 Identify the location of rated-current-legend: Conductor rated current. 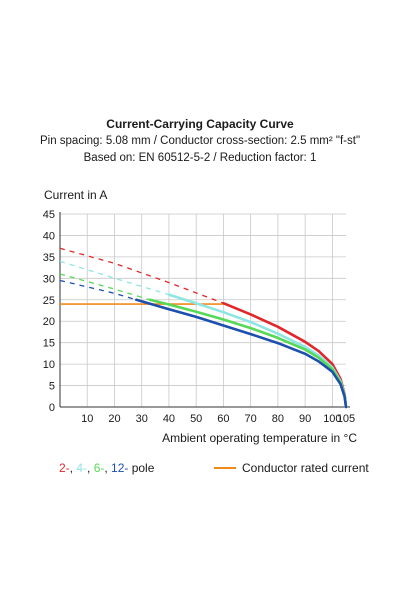
(291, 468).